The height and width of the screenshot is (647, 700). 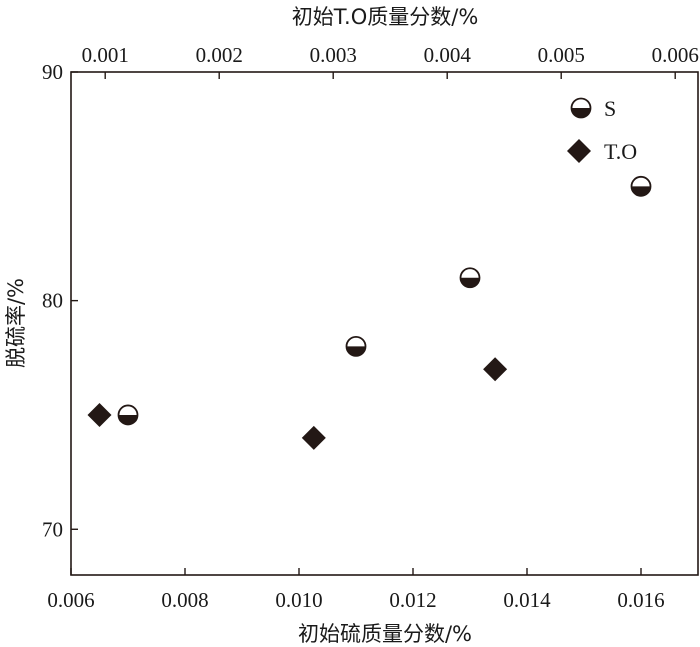 I want to click on x2-tick-label: 0.006, so click(x=675, y=55).